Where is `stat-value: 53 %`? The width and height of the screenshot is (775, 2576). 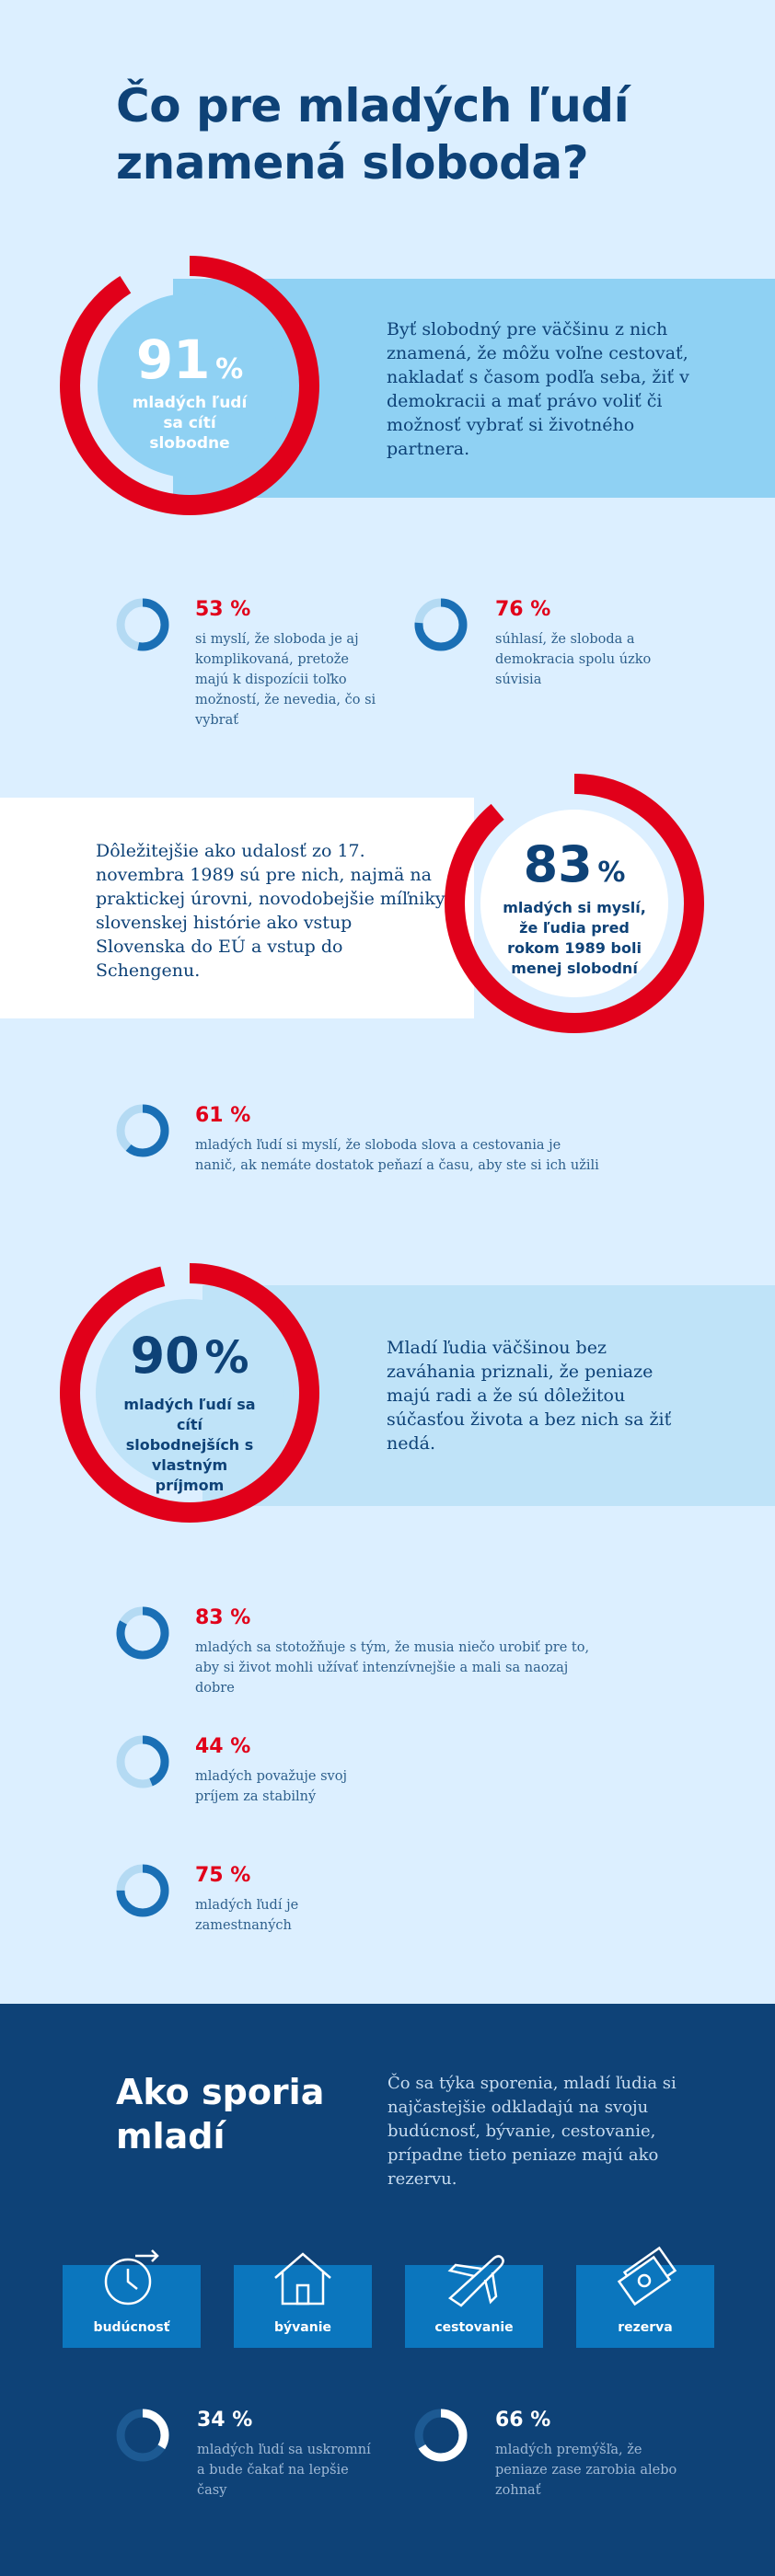
stat-value: 53 % is located at coordinates (223, 609).